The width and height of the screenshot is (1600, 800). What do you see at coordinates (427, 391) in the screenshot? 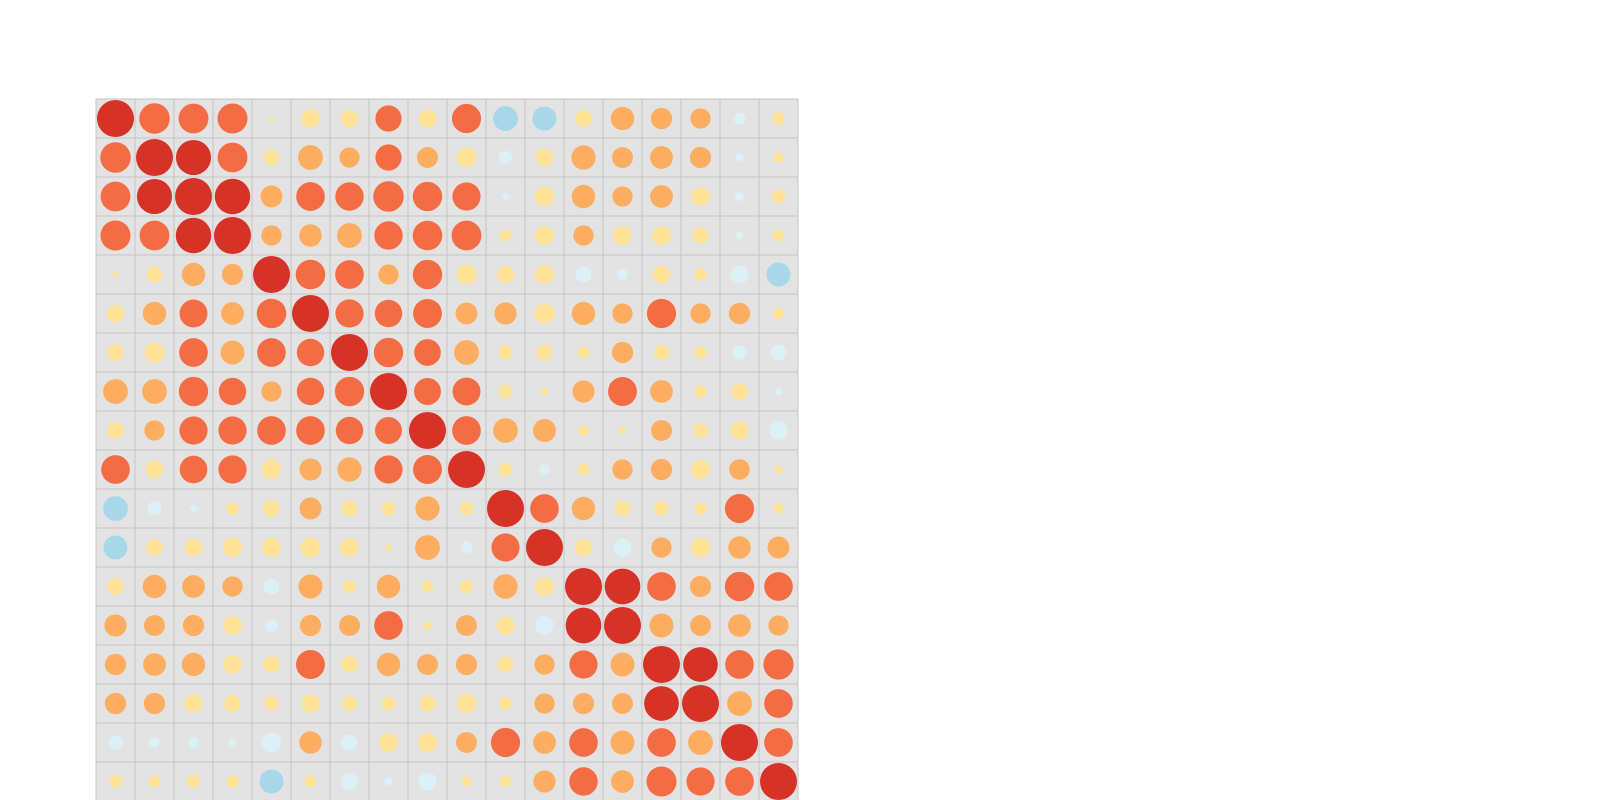
I see `correlation-point-r8-c9` at bounding box center [427, 391].